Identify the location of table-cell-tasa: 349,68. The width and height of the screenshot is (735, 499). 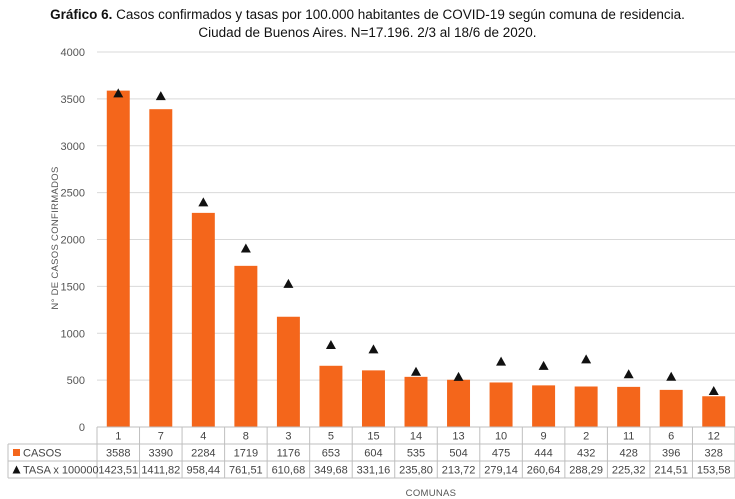
(331, 471).